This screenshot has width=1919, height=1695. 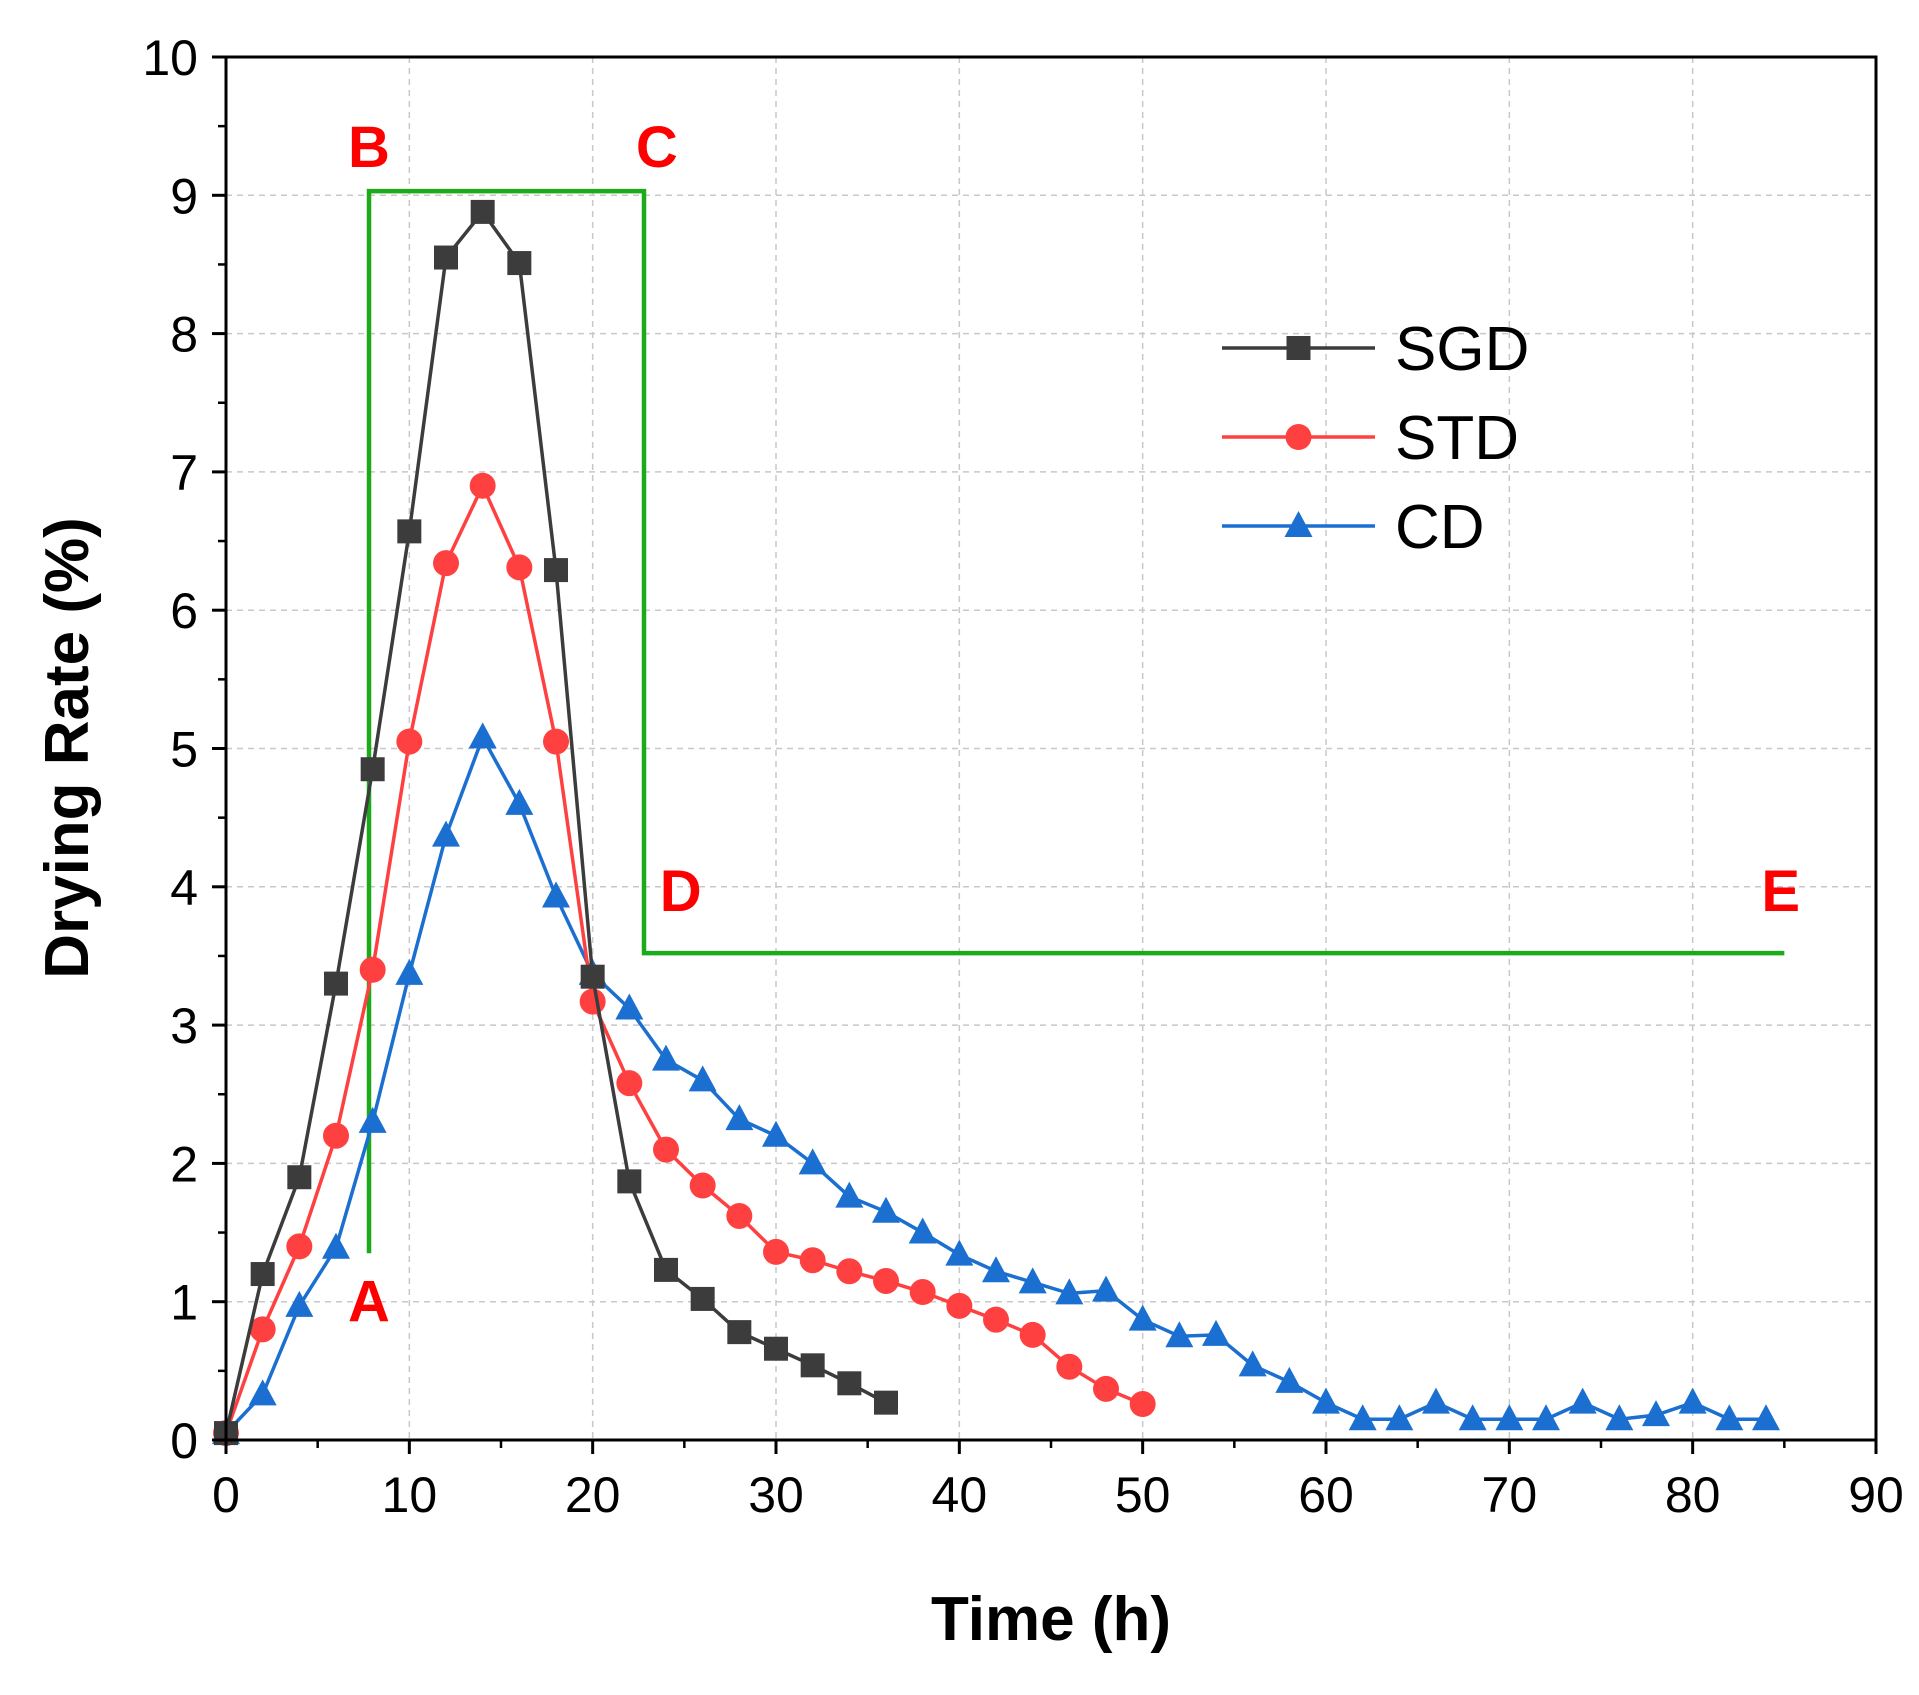 What do you see at coordinates (184, 1026) in the screenshot?
I see `y-tick-label: 3` at bounding box center [184, 1026].